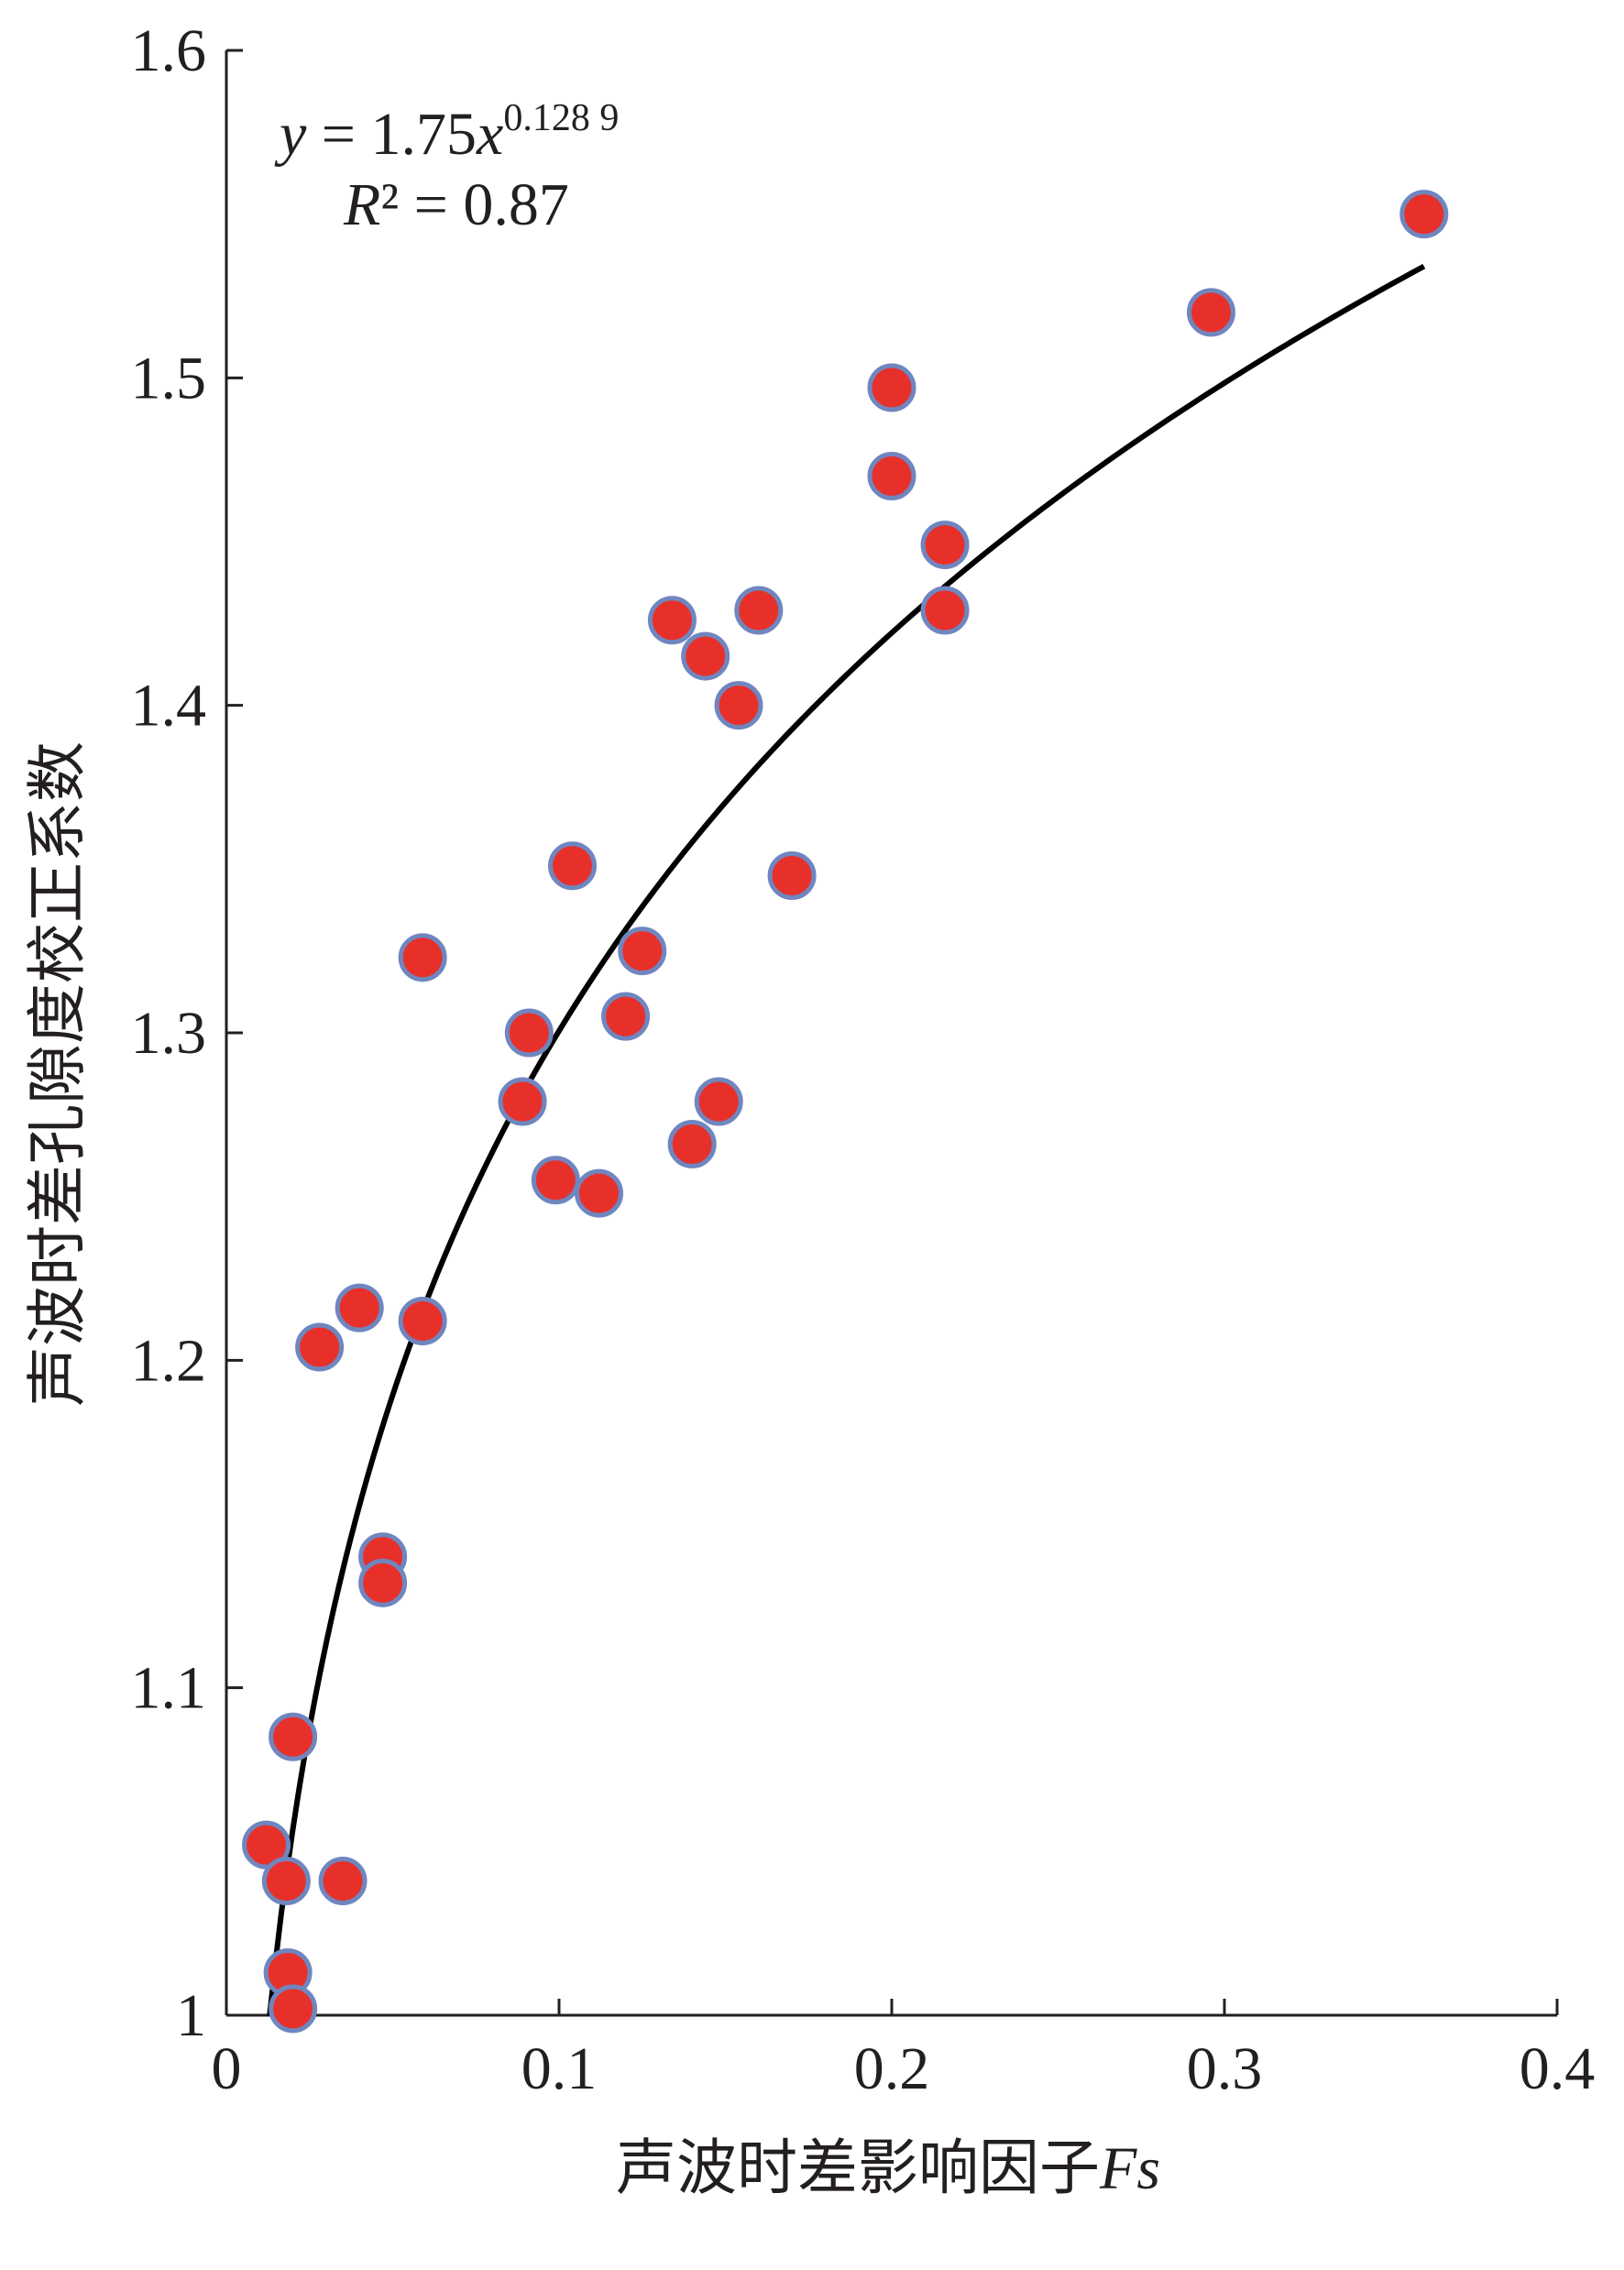 The image size is (1624, 2270). I want to click on r-squared: R² = 0.87, so click(456, 204).